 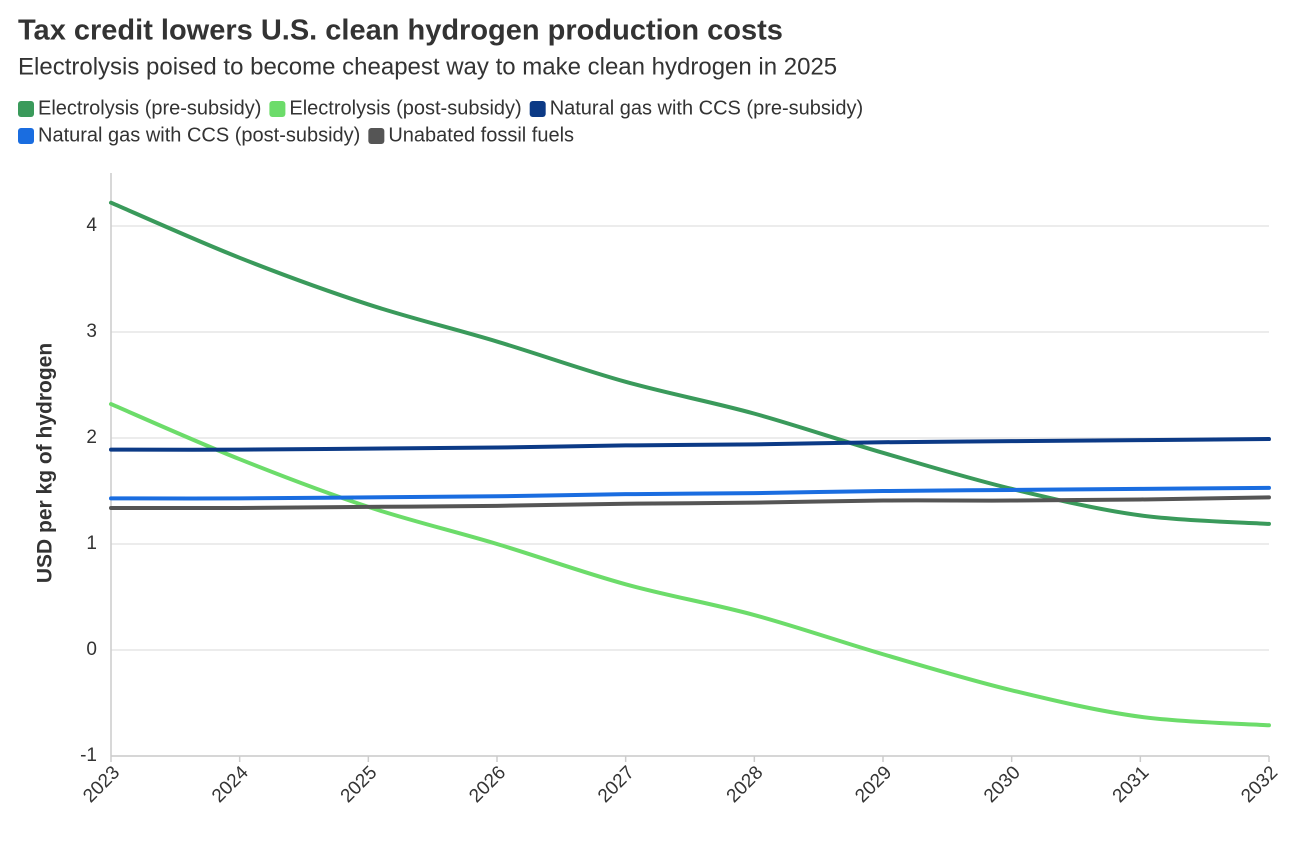 What do you see at coordinates (91, 331) in the screenshot?
I see `y-tick-label: 3` at bounding box center [91, 331].